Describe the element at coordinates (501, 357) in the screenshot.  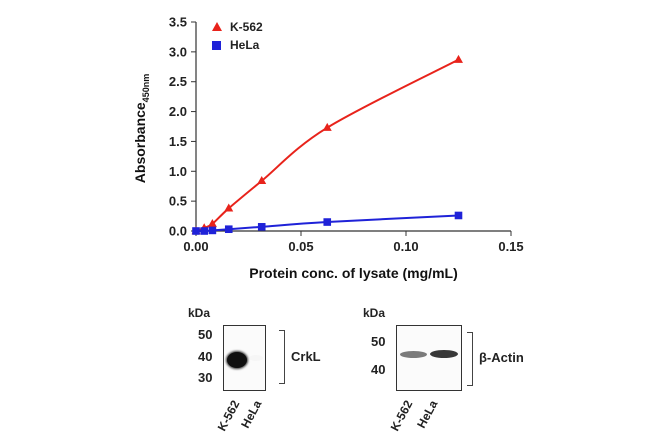
I see `protein-label: β-Actin` at that location.